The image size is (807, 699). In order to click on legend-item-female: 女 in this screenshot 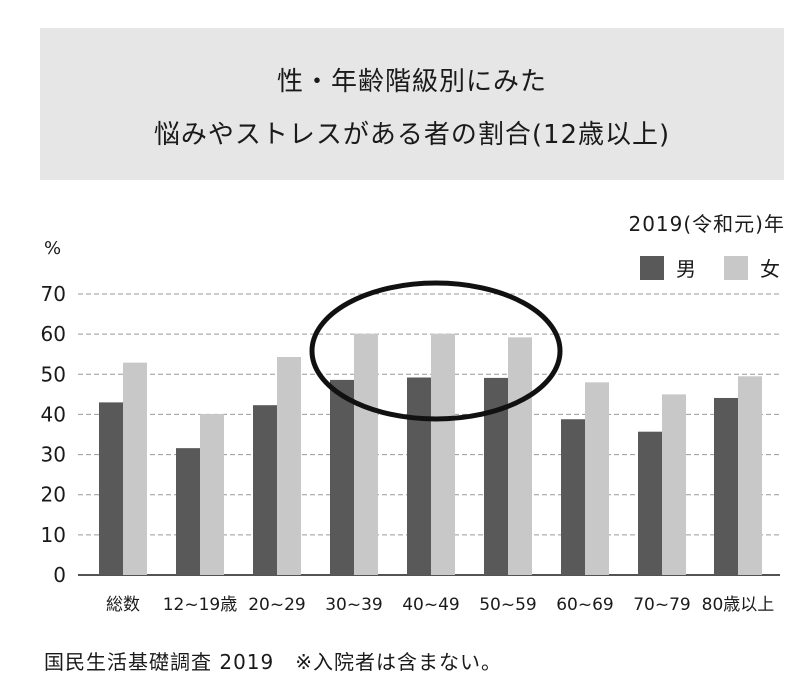, I will do `click(752, 267)`.